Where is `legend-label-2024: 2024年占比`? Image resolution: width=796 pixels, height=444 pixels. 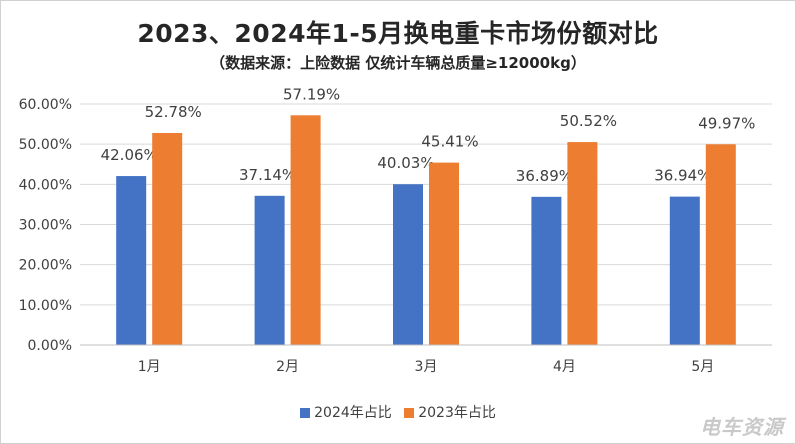
legend-label-2024: 2024年占比 is located at coordinates (353, 413).